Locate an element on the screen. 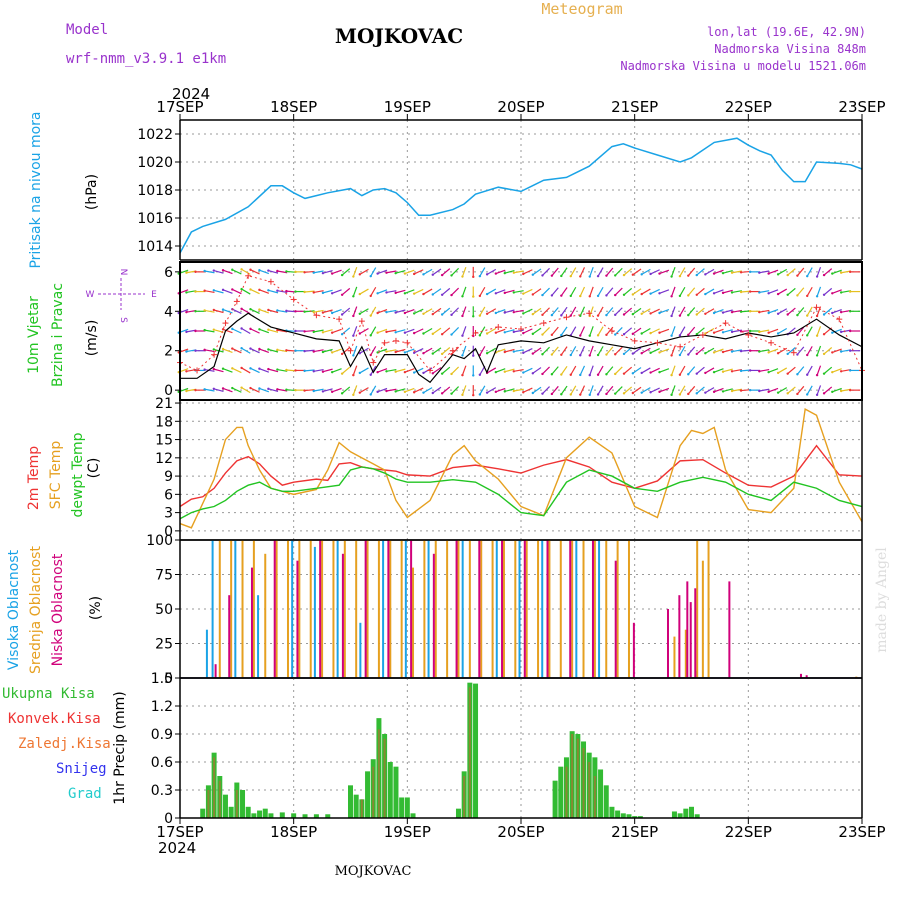 The height and width of the screenshot is (900, 900). y-tick-label: 21 is located at coordinates (164, 404).